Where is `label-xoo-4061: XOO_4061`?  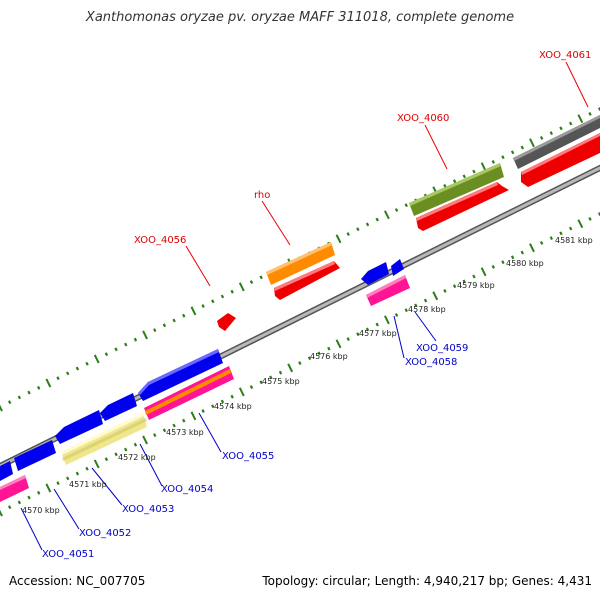 label-xoo-4061: XOO_4061 is located at coordinates (565, 55).